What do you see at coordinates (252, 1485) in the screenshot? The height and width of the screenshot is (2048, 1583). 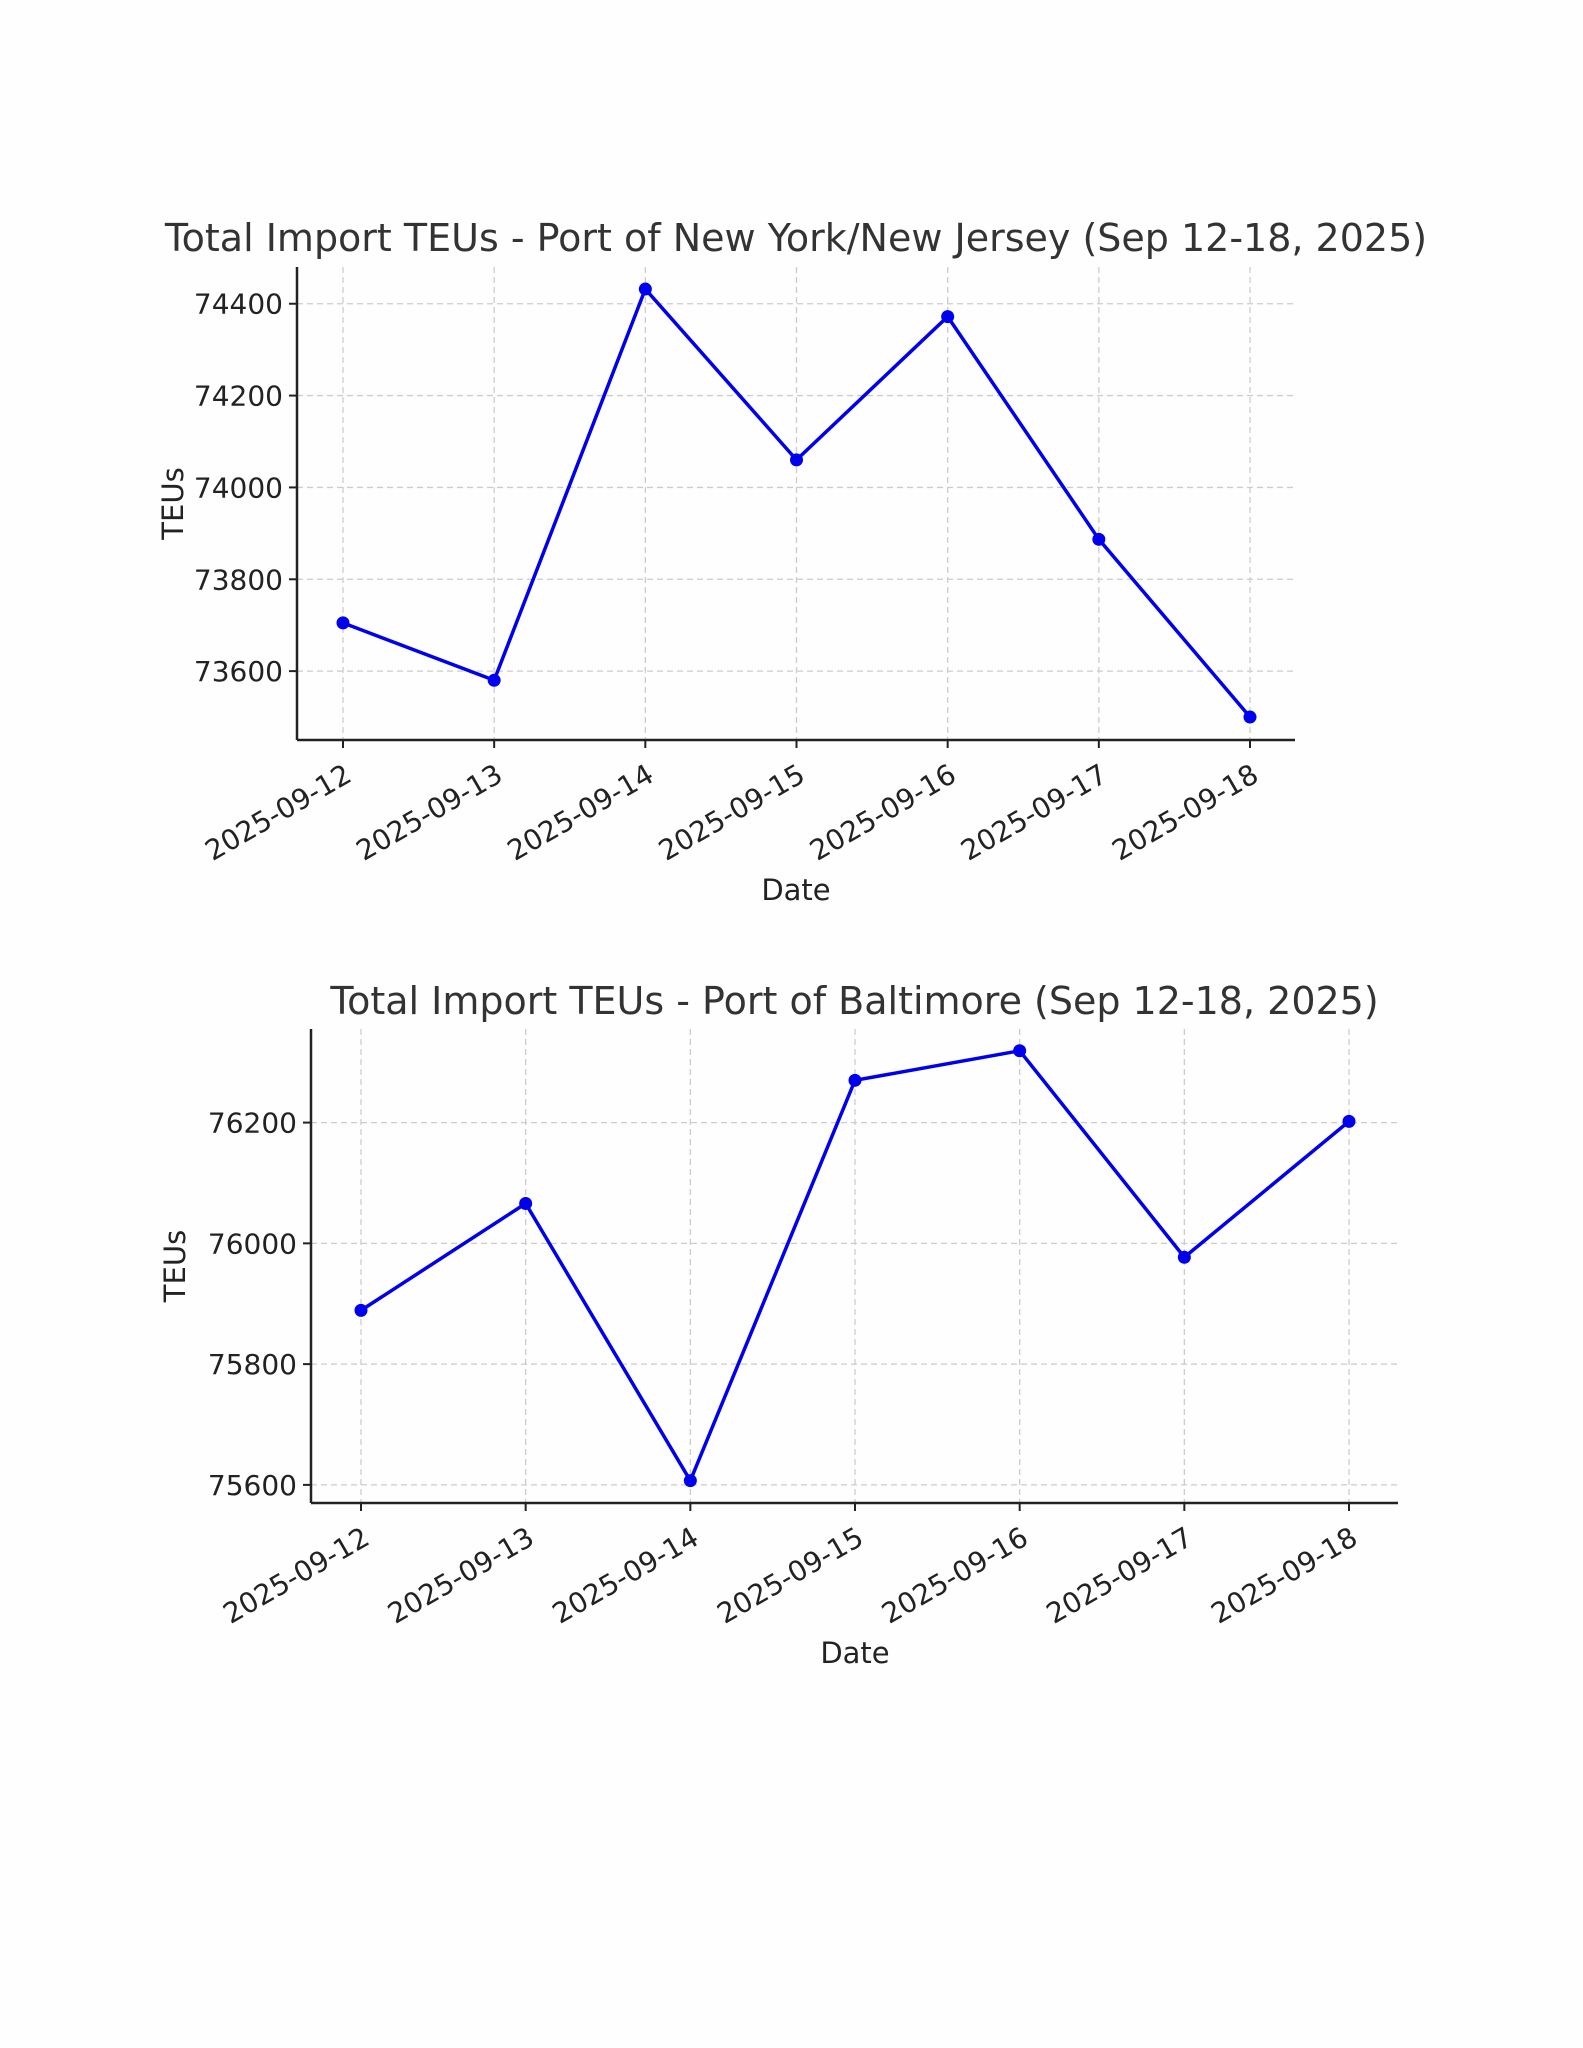 I see `y-tick-label: 75600` at bounding box center [252, 1485].